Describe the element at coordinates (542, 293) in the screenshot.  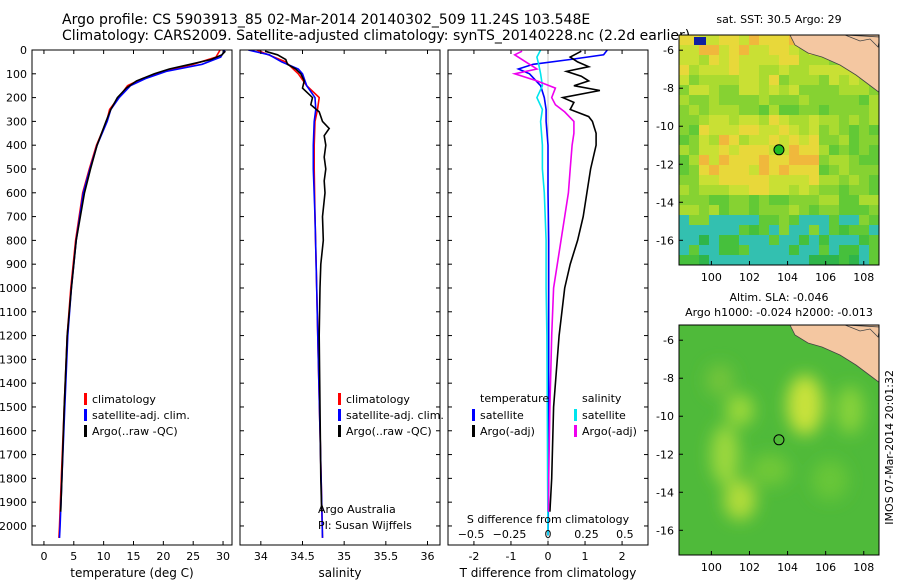
I see `series-line-salinity-satellite` at that location.